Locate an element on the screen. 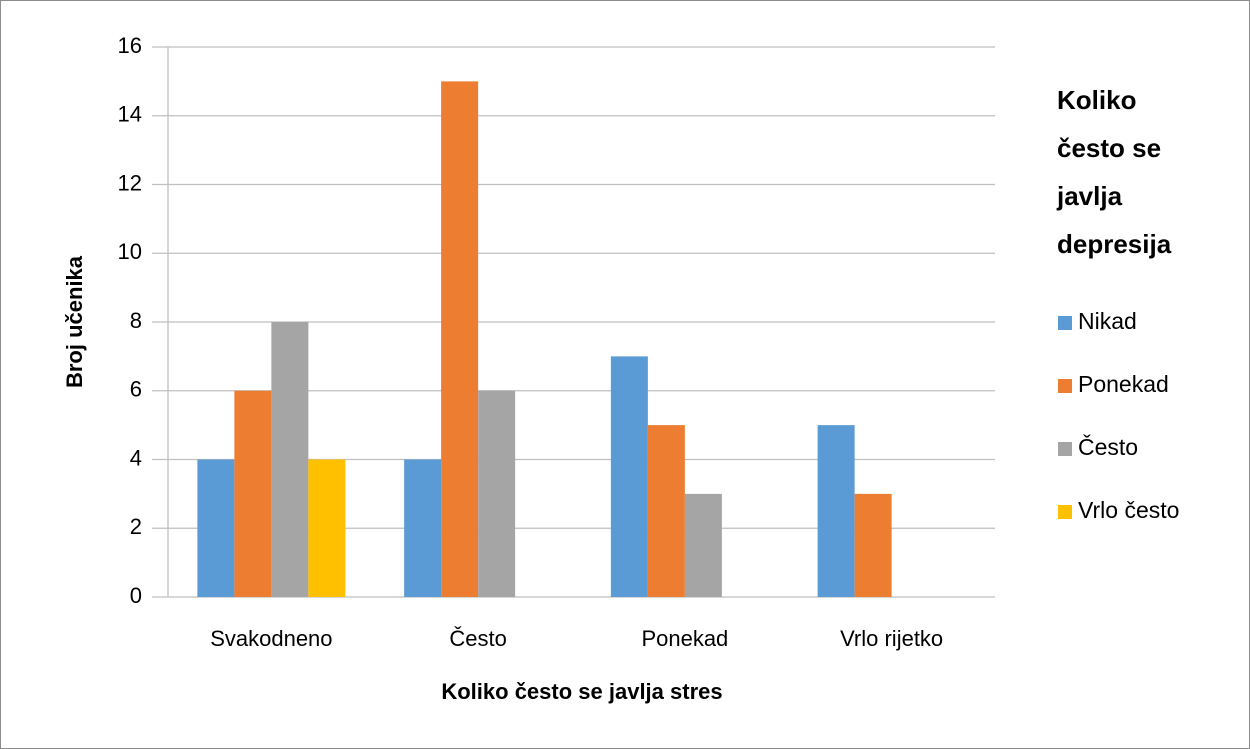  x-tick-label: Vrlo rijetko is located at coordinates (891, 638).